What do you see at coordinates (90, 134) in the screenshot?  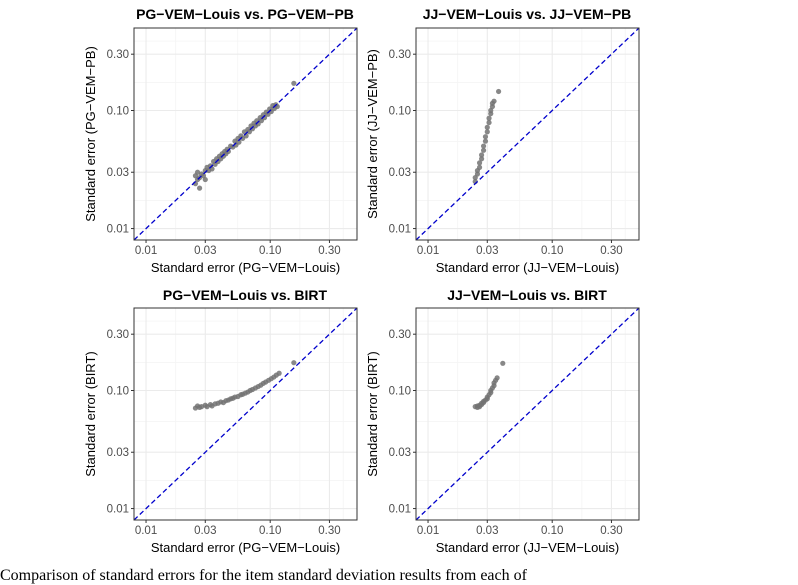 I see `y-axis-label: Standard error (PG−VEM−PB)` at bounding box center [90, 134].